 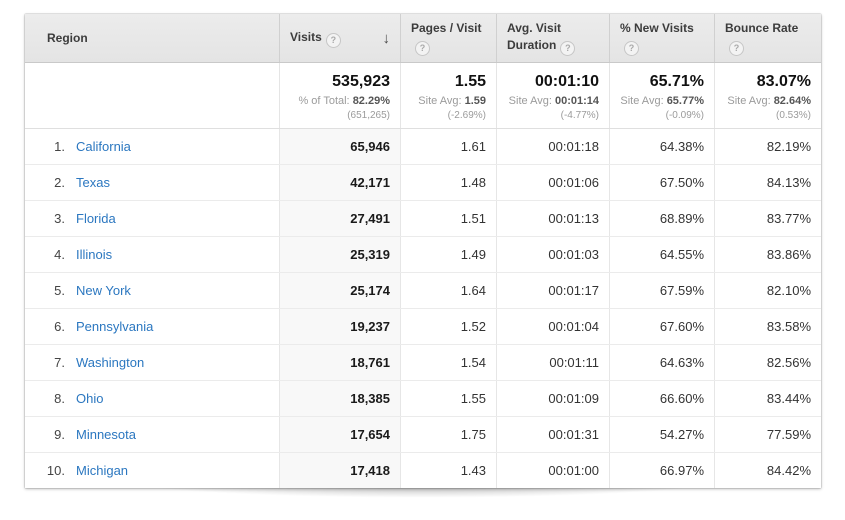 I want to click on summary-pages-total: 1.55, so click(x=470, y=81).